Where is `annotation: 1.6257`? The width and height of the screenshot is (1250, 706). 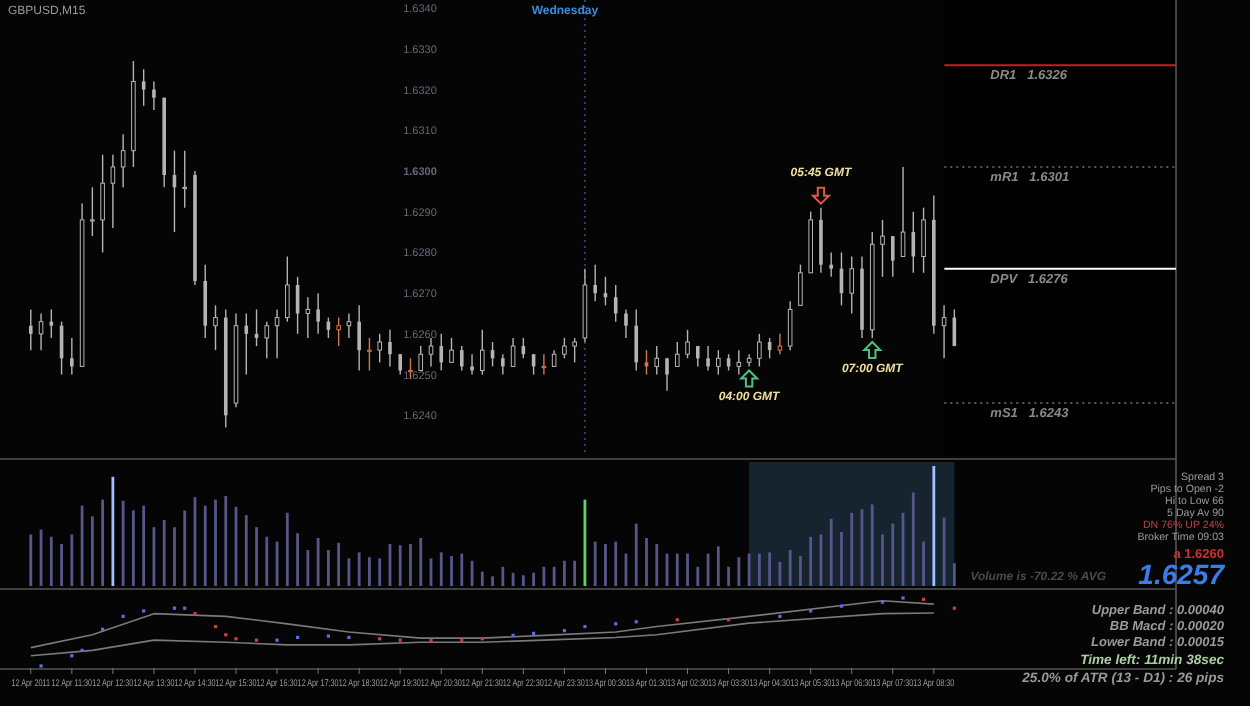
annotation: 1.6257 is located at coordinates (1182, 574).